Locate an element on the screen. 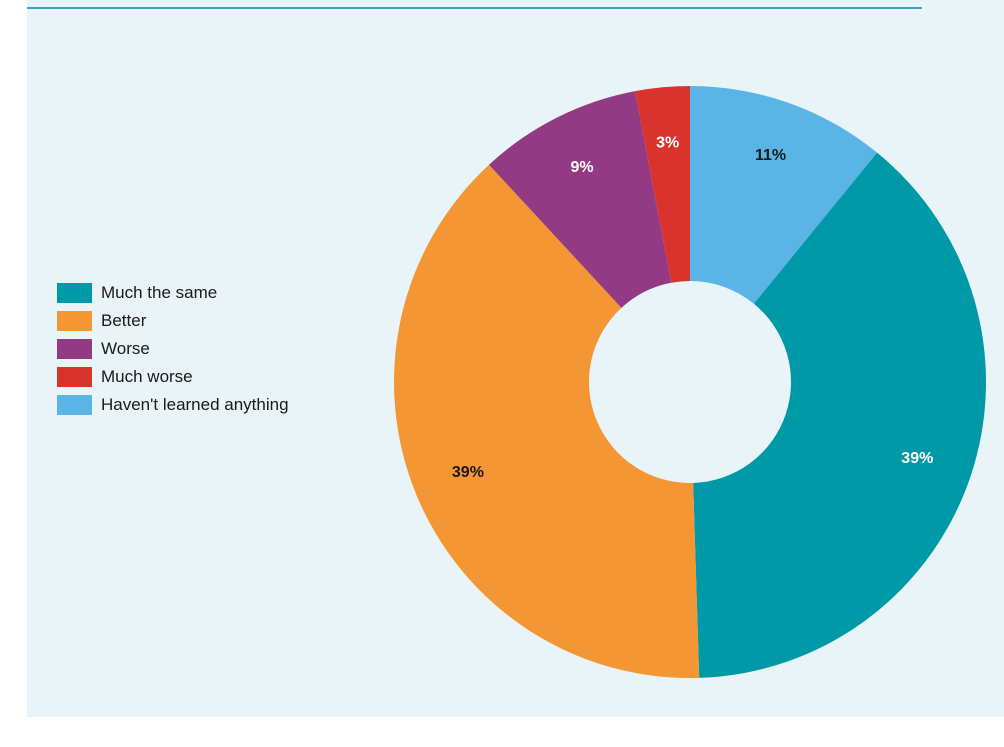 The image size is (1004, 747). slice-label-much-the-same: 39% is located at coordinates (917, 458).